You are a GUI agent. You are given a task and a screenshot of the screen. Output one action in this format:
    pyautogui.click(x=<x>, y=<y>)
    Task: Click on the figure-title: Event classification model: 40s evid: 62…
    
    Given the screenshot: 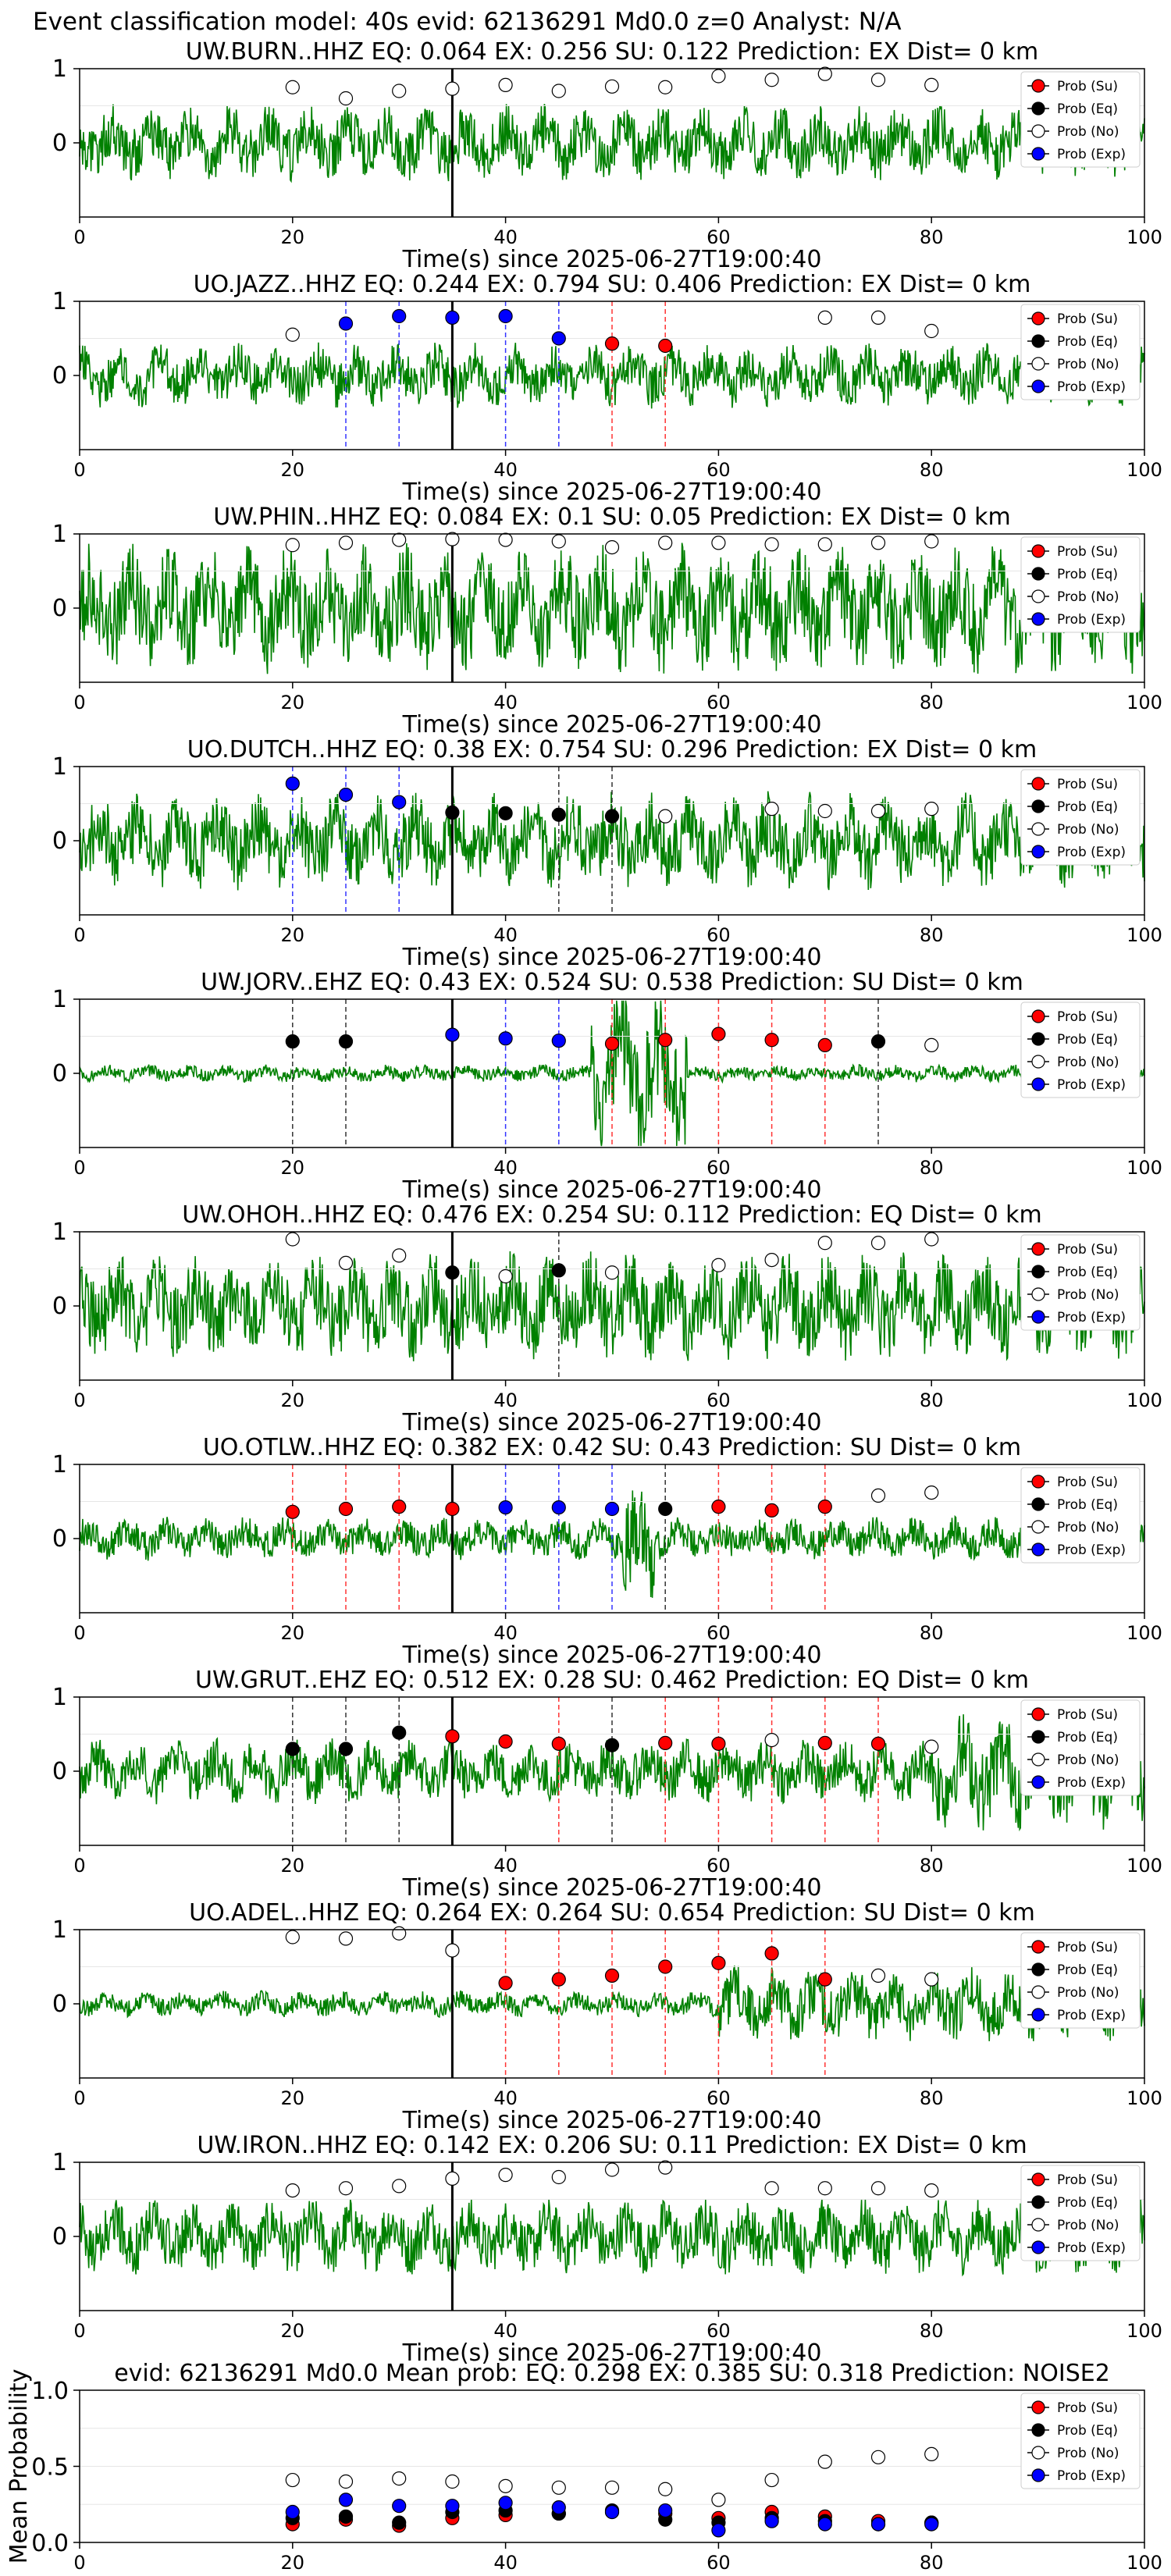 What is the action you would take?
    pyautogui.click(x=467, y=22)
    